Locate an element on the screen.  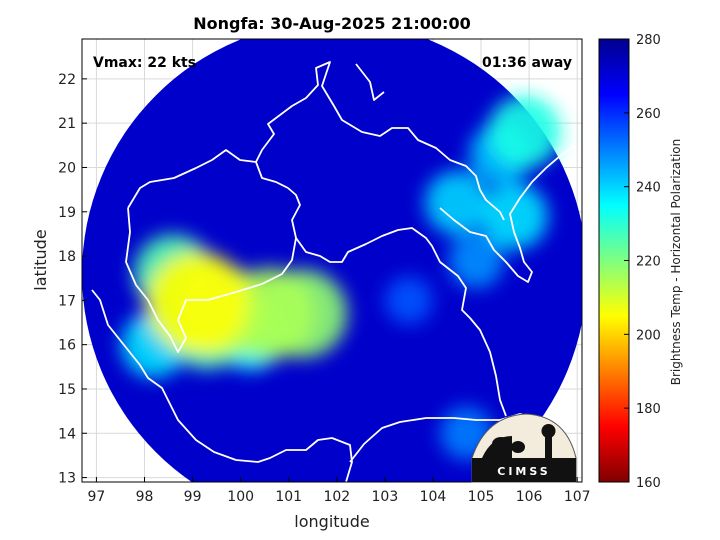
x-tick-label: 97 is located at coordinates (97, 497).